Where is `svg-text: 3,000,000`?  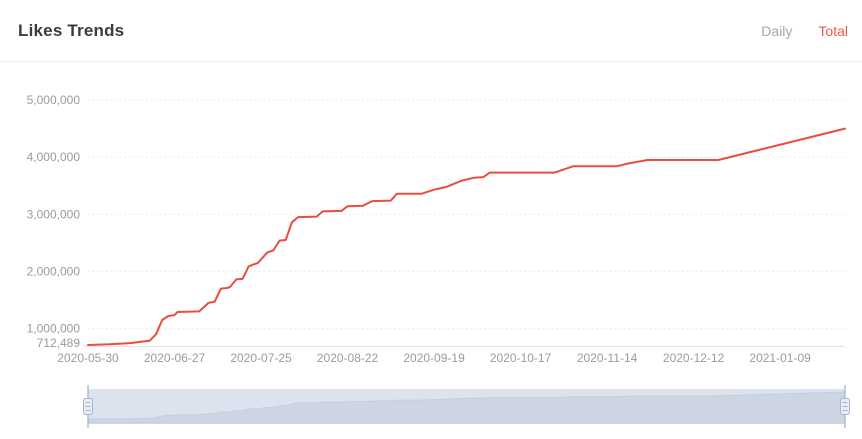
svg-text: 3,000,000 is located at coordinates (54, 214).